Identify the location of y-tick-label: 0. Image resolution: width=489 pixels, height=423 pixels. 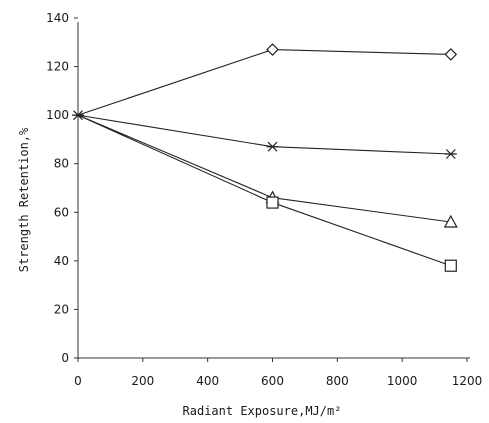
(65, 358).